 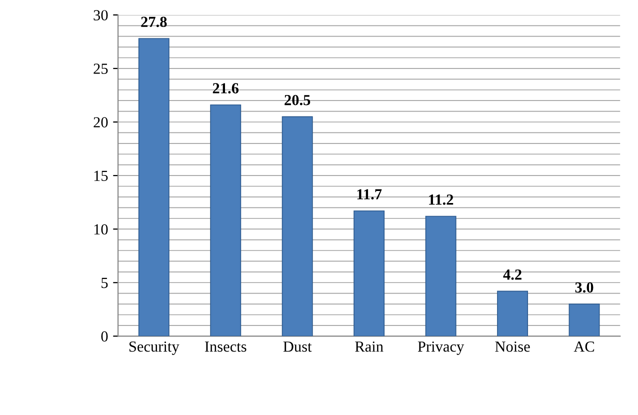 I want to click on x-tick-label: Insects, so click(x=225, y=347).